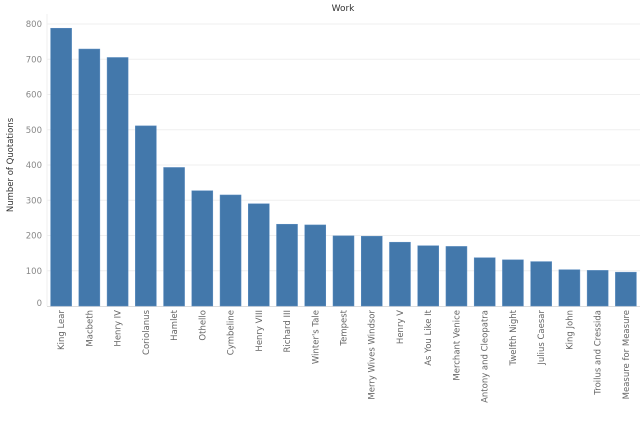 This screenshot has height=438, width=640. I want to click on x-tick-label: Troilus and Cressida, so click(599, 353).